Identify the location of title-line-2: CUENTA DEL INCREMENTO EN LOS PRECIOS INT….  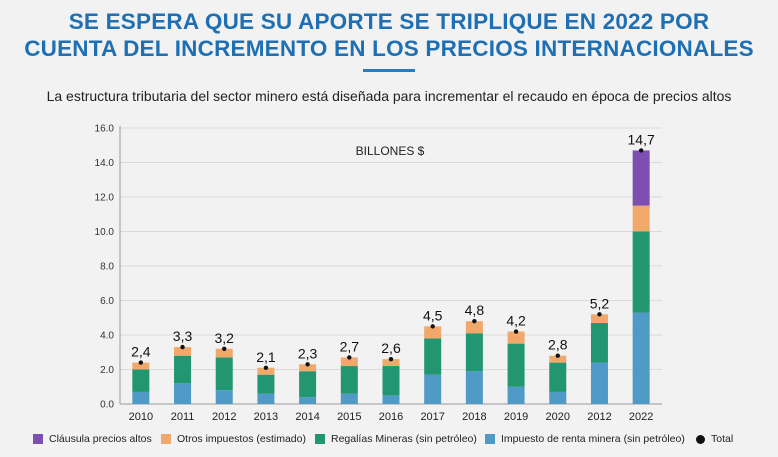
(389, 48).